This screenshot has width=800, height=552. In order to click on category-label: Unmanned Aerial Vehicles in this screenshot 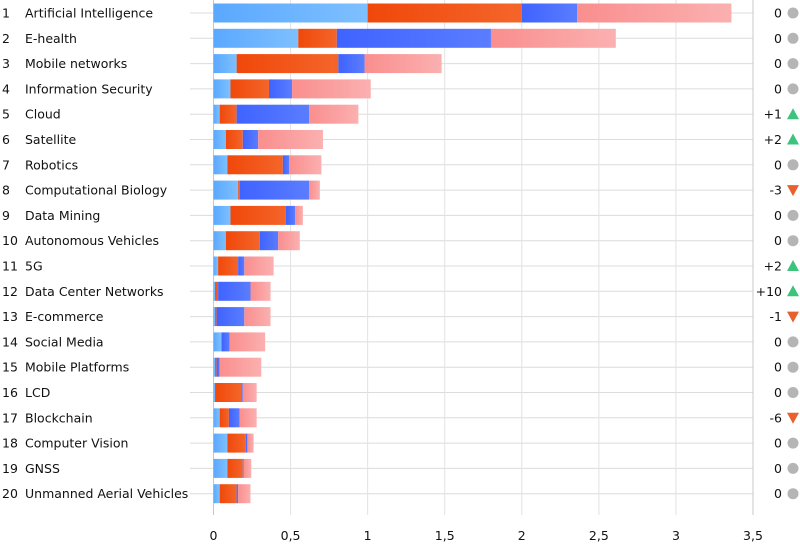, I will do `click(106, 493)`.